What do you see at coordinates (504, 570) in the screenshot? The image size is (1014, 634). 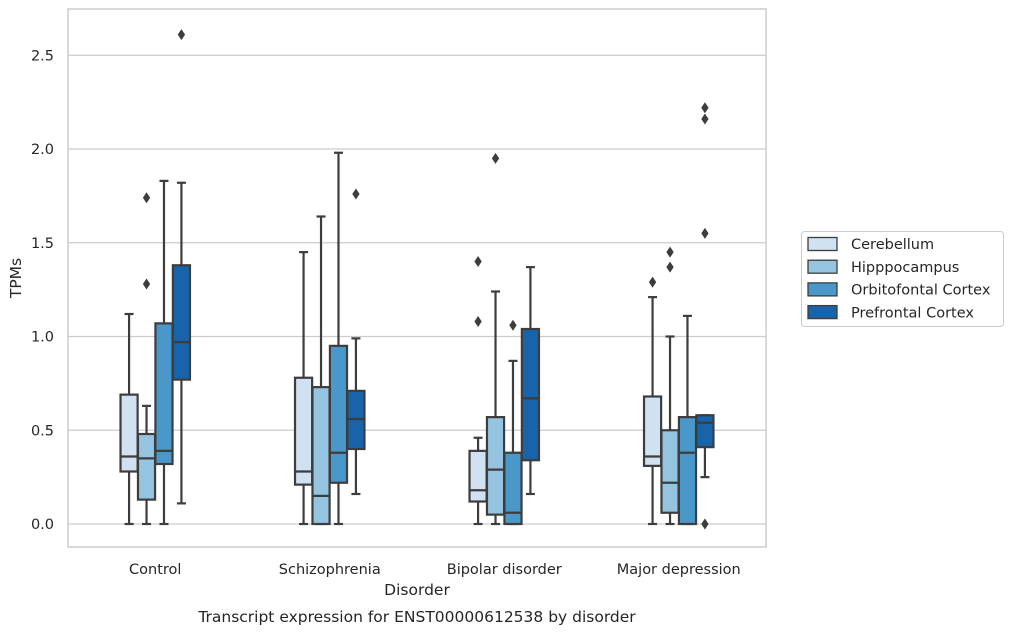 I see `x-tick-label: Bipolar disorder` at bounding box center [504, 570].